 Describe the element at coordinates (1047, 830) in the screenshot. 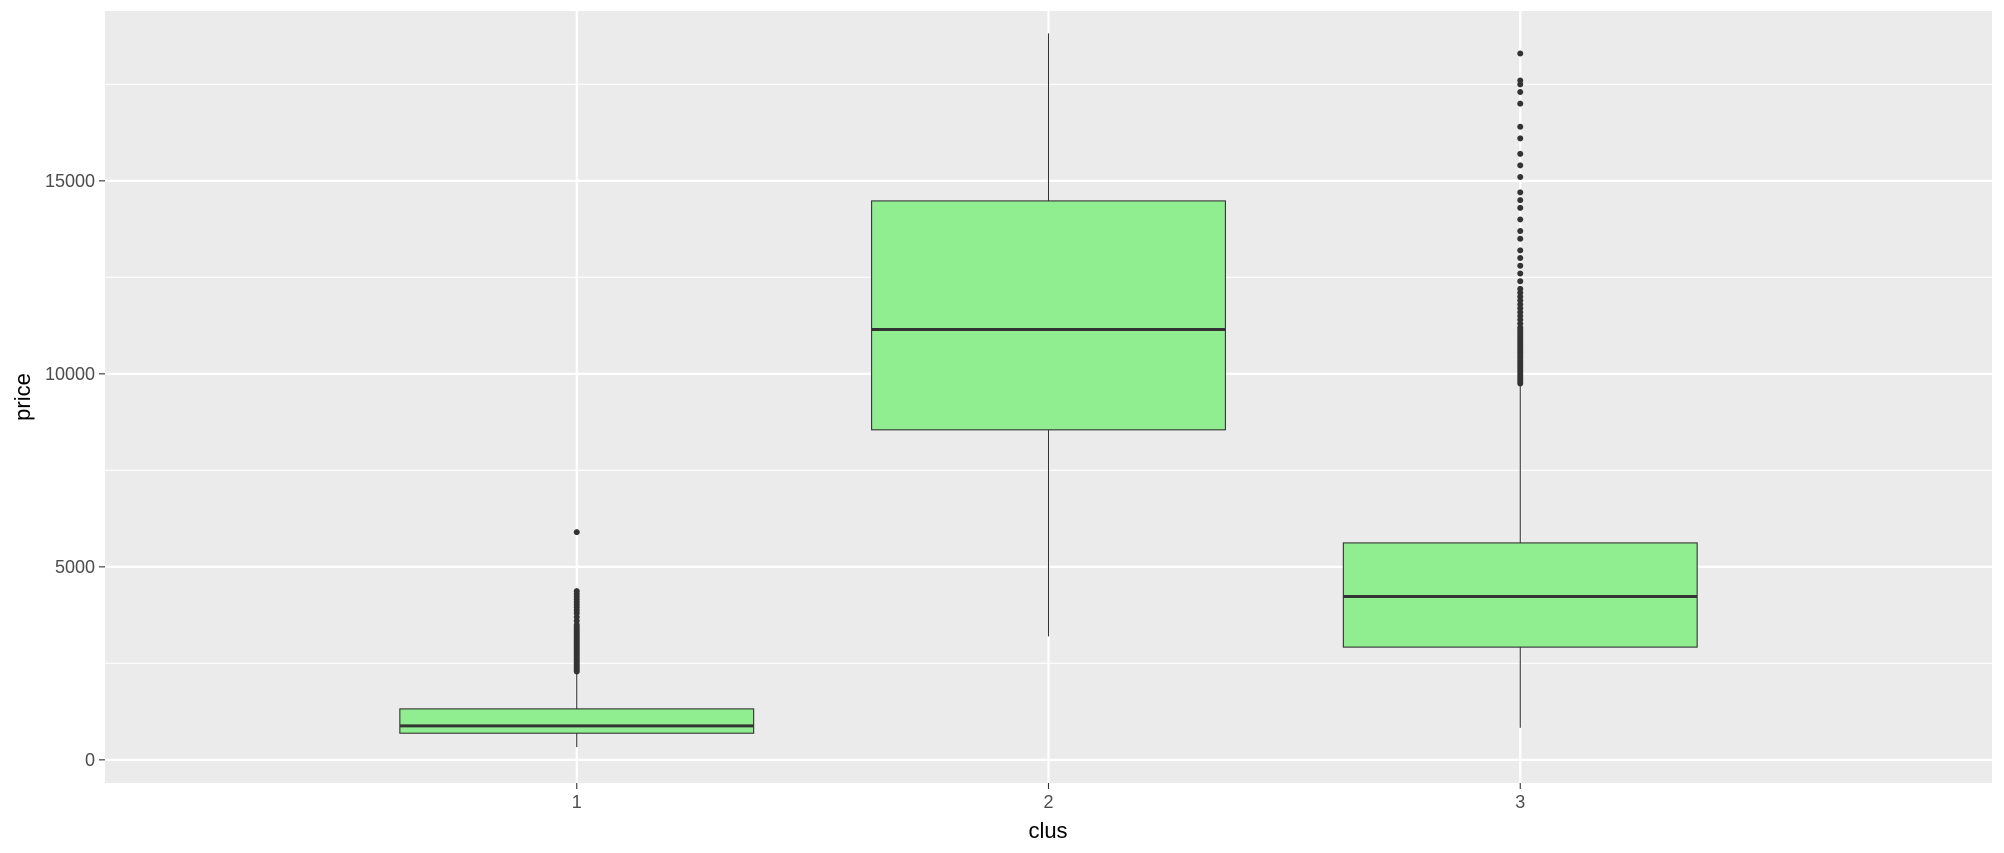

I see `x-axis-title: clus` at that location.